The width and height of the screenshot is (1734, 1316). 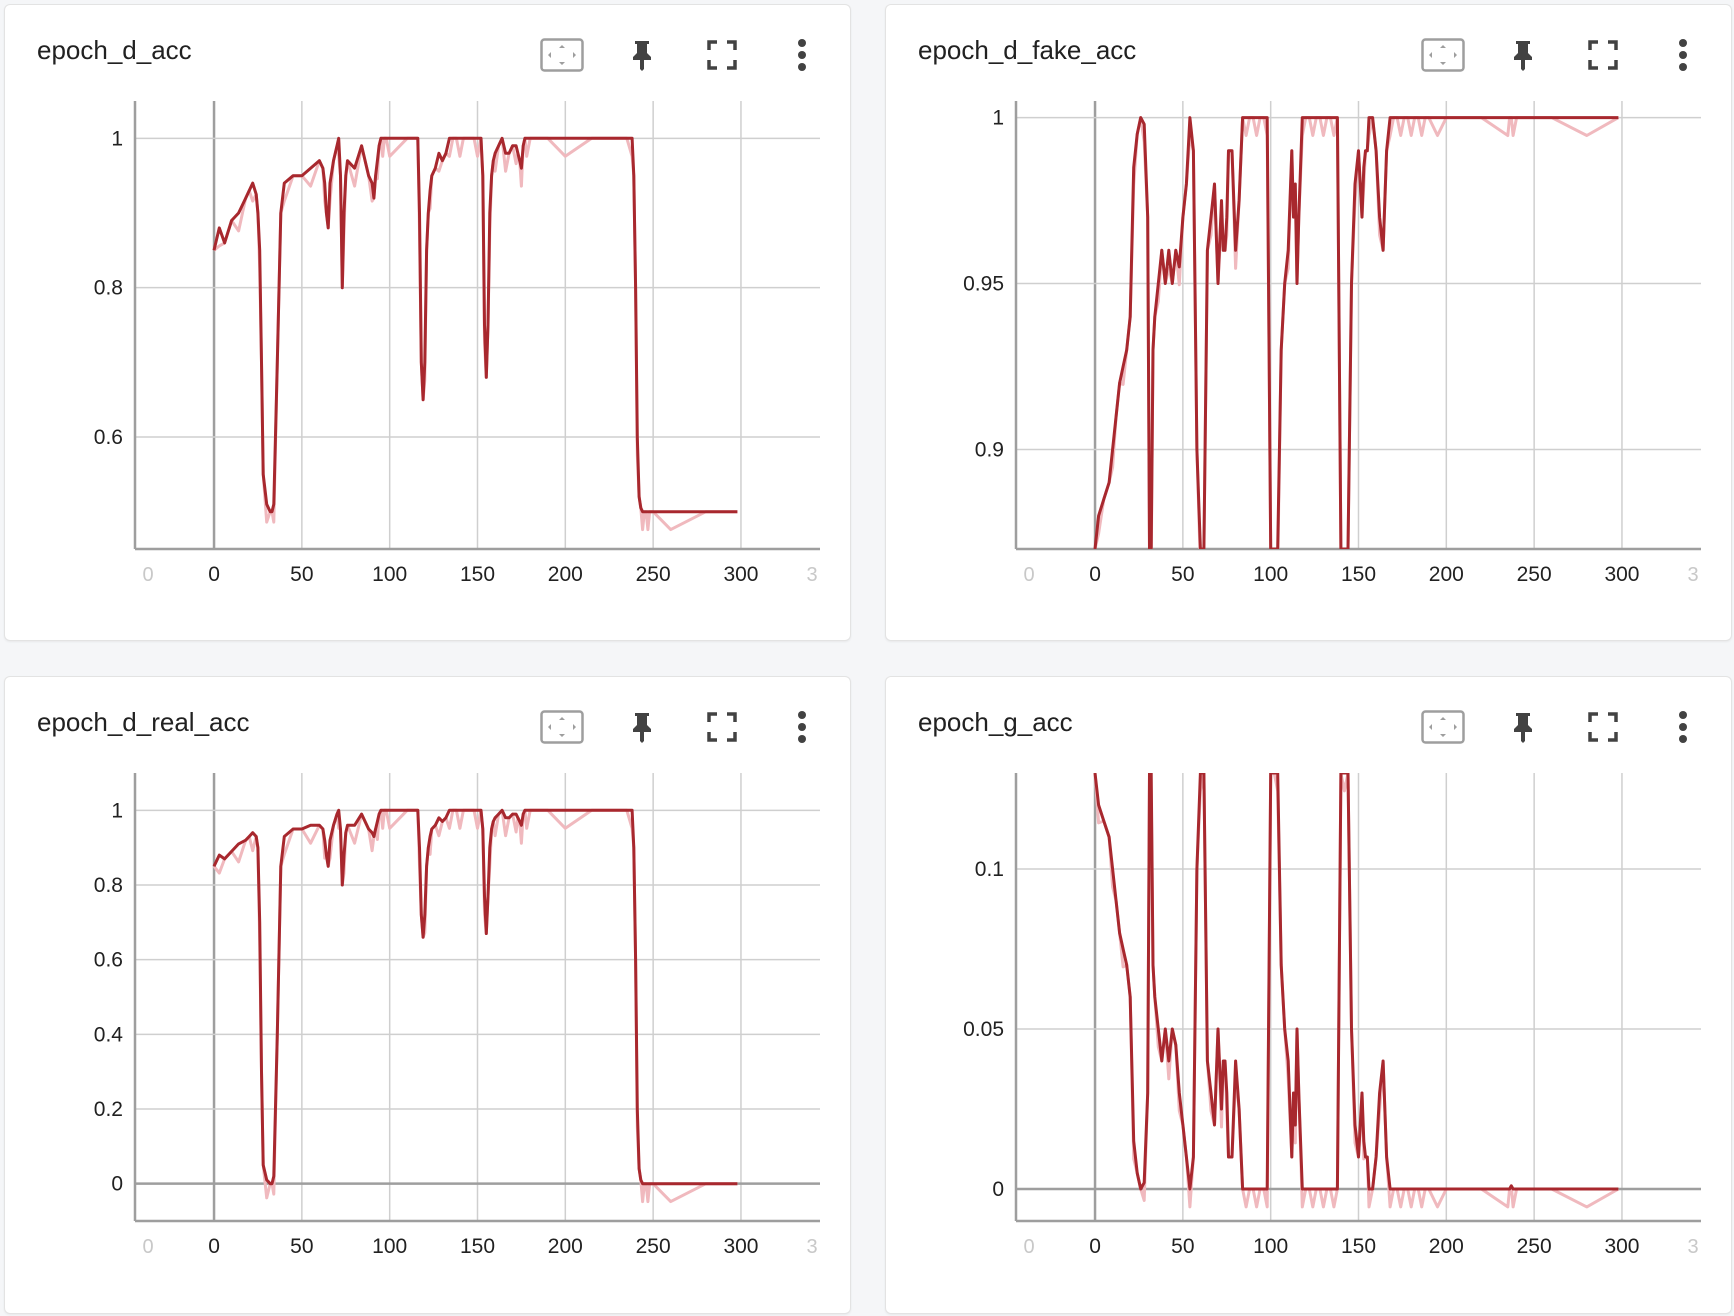 What do you see at coordinates (983, 284) in the screenshot?
I see `y-tick-label: 0.95` at bounding box center [983, 284].